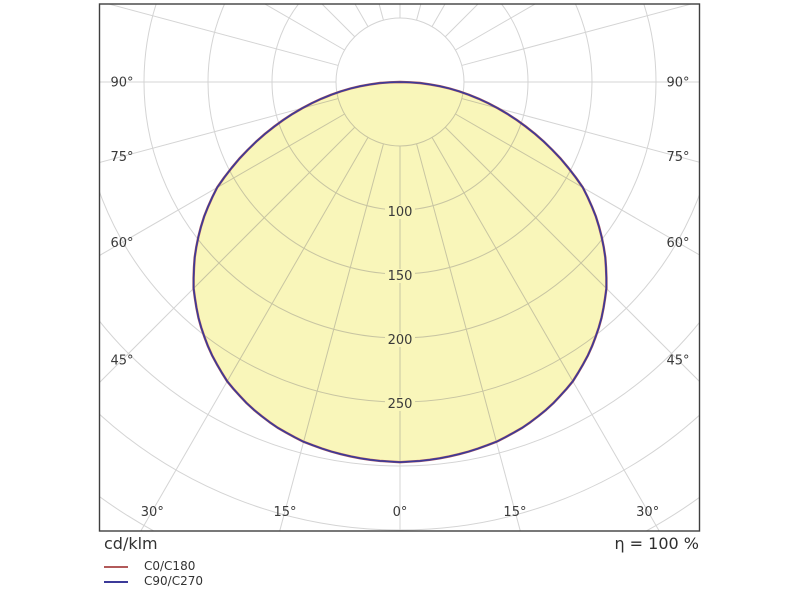  I want to click on ring-label-200: 200, so click(400, 340).